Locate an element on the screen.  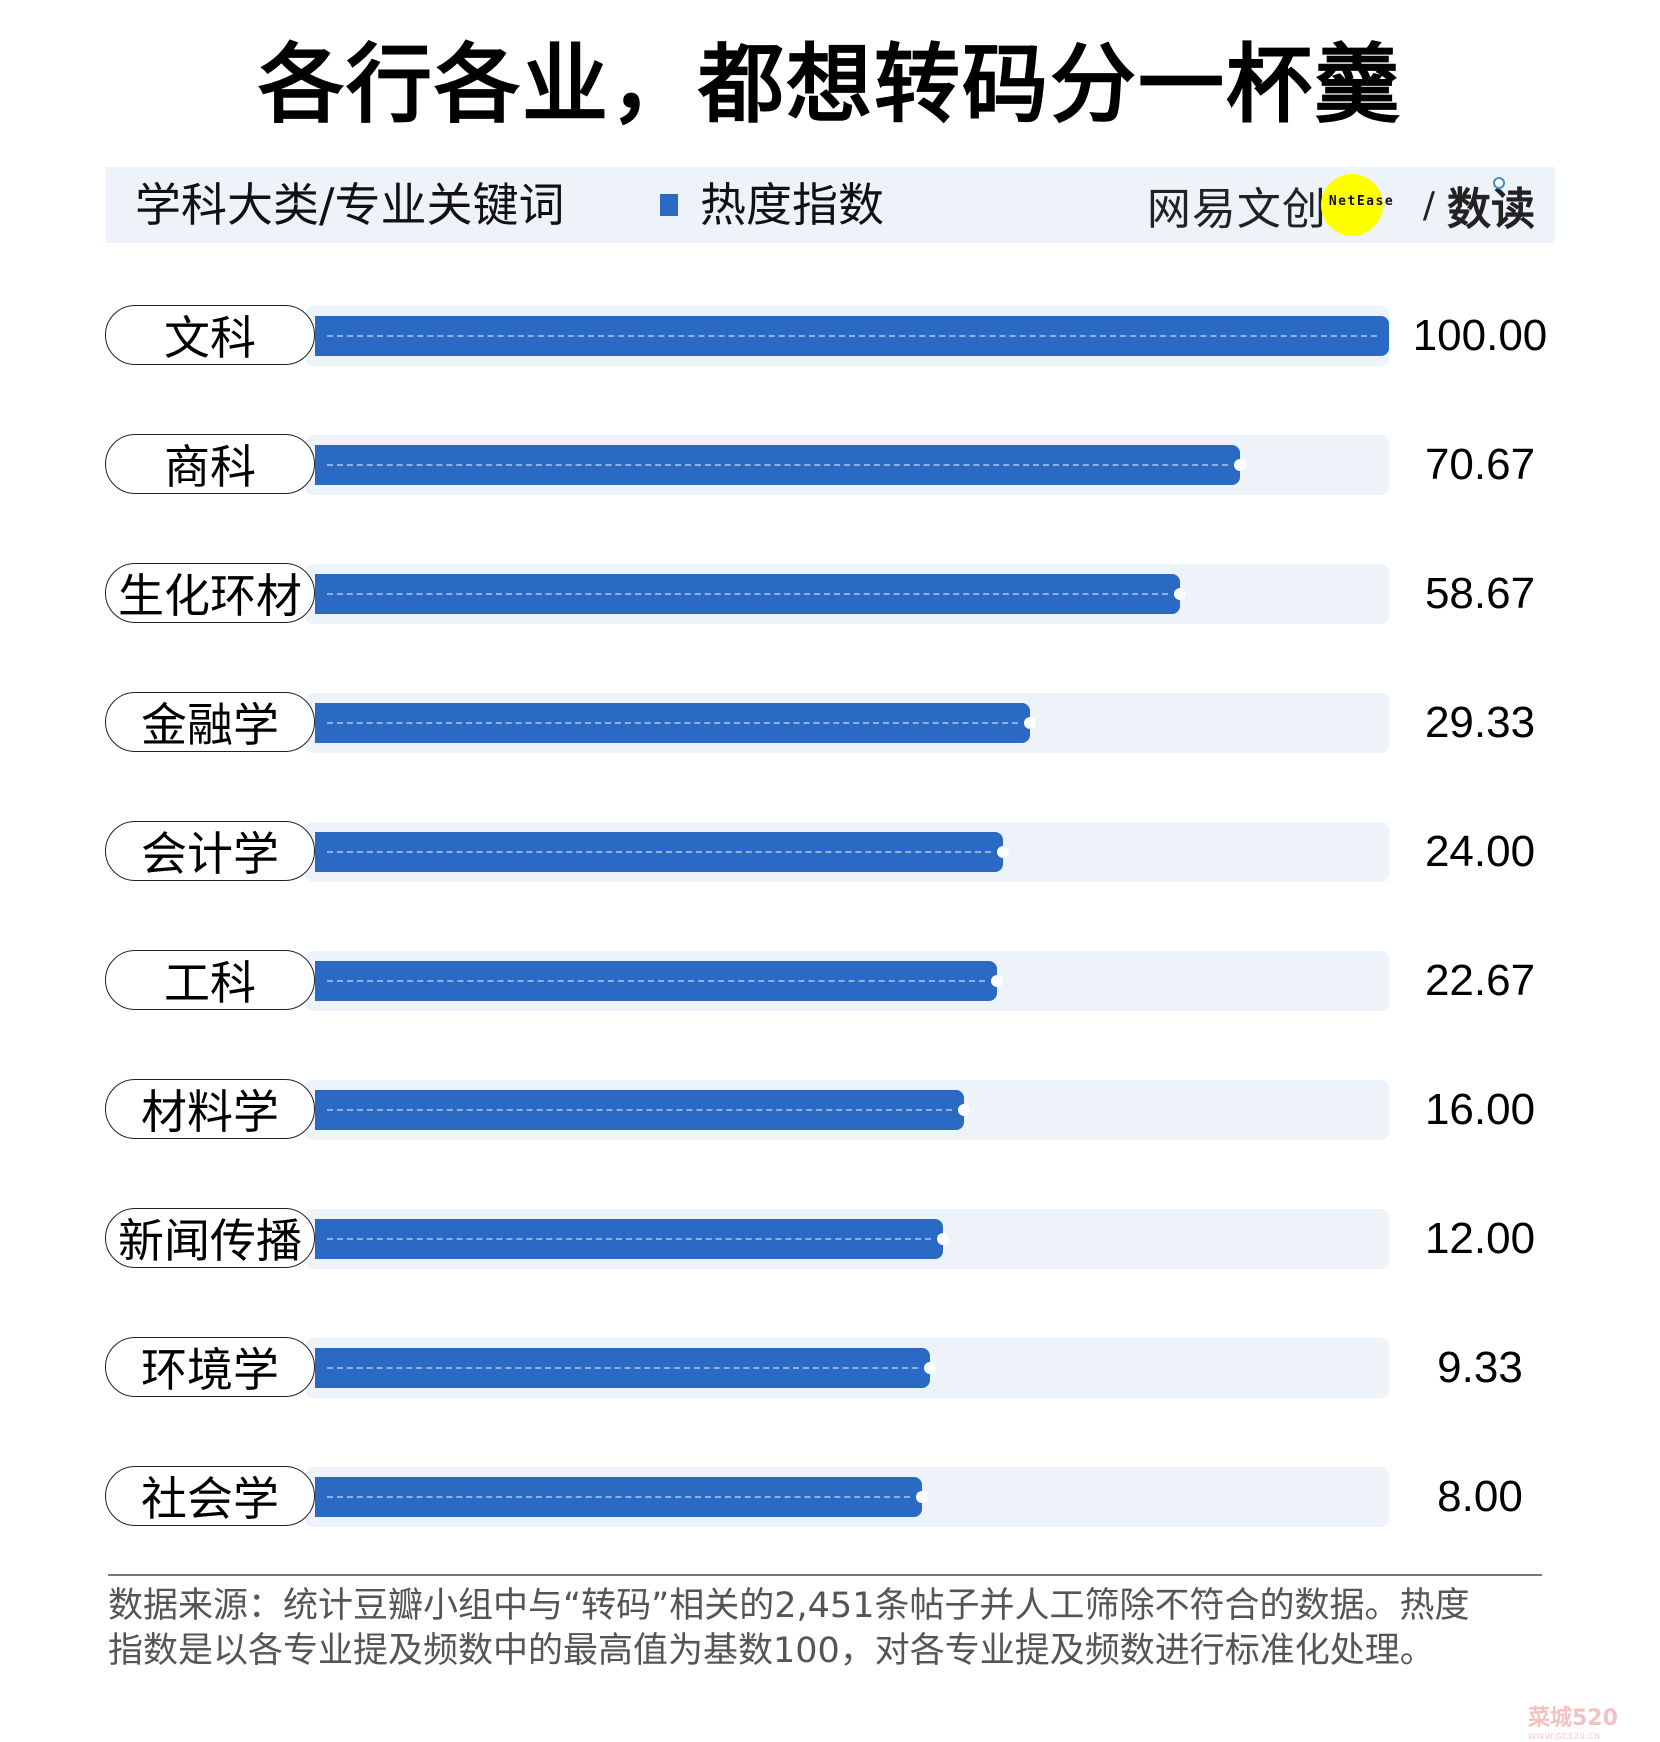
bar-row: 生化环材 58.67 is located at coordinates (882, 594).